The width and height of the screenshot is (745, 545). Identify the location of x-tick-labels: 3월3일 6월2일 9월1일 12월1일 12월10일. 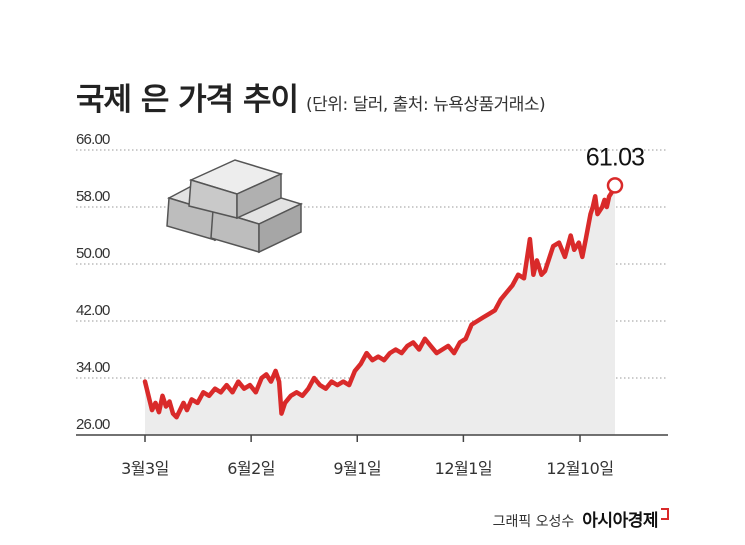
(367, 468).